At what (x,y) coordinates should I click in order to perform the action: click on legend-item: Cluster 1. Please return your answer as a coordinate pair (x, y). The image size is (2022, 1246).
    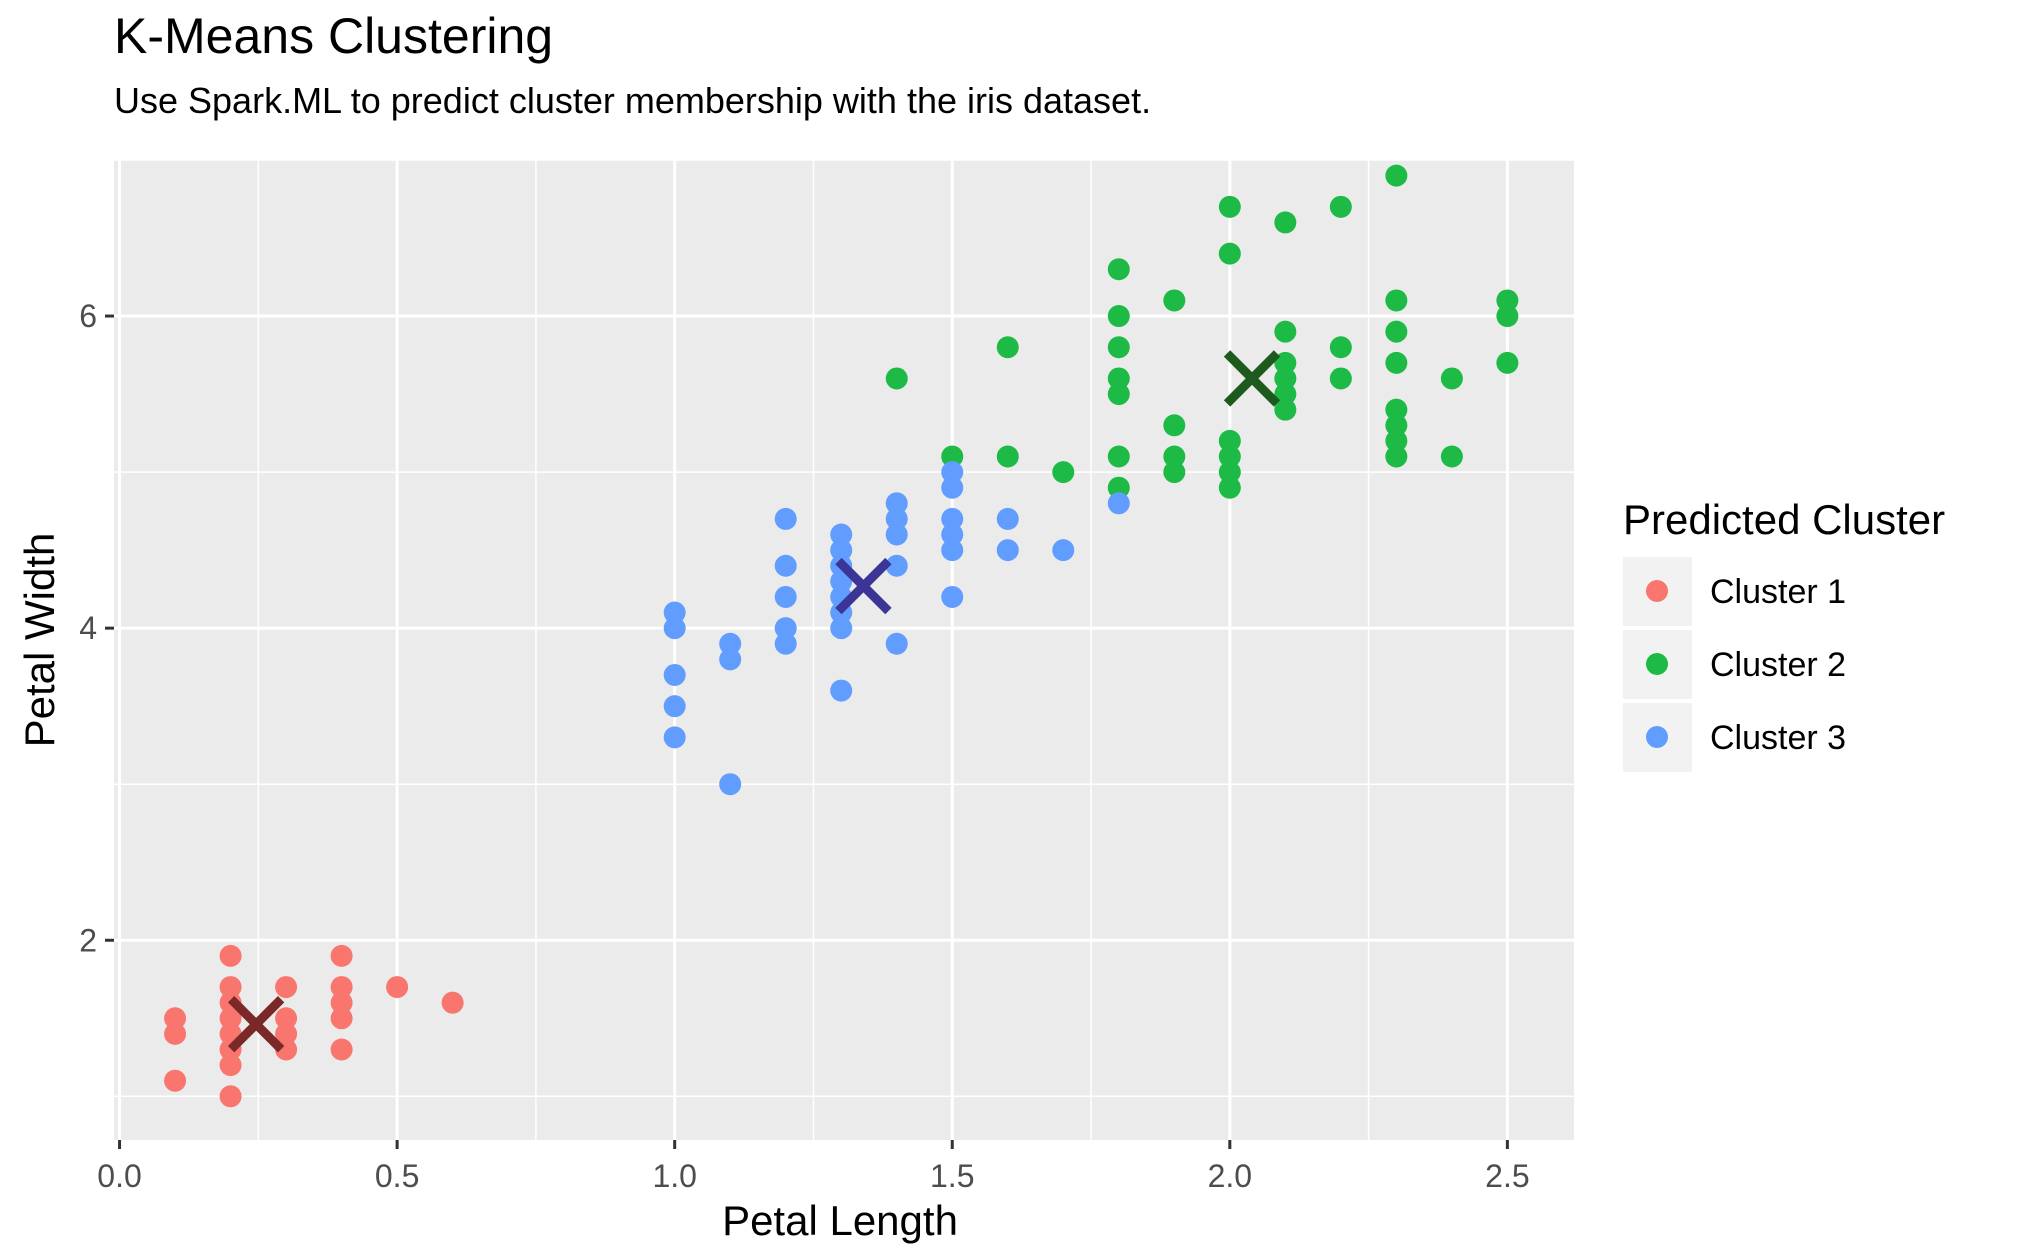
    Looking at the image, I should click on (1734, 591).